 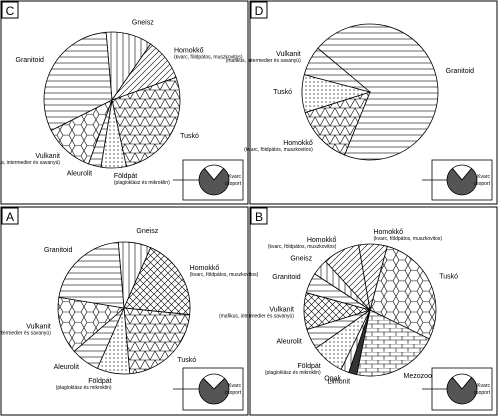 What do you see at coordinates (286, 277) in the screenshot?
I see `pie-b-label-granitoid: Granitoid` at bounding box center [286, 277].